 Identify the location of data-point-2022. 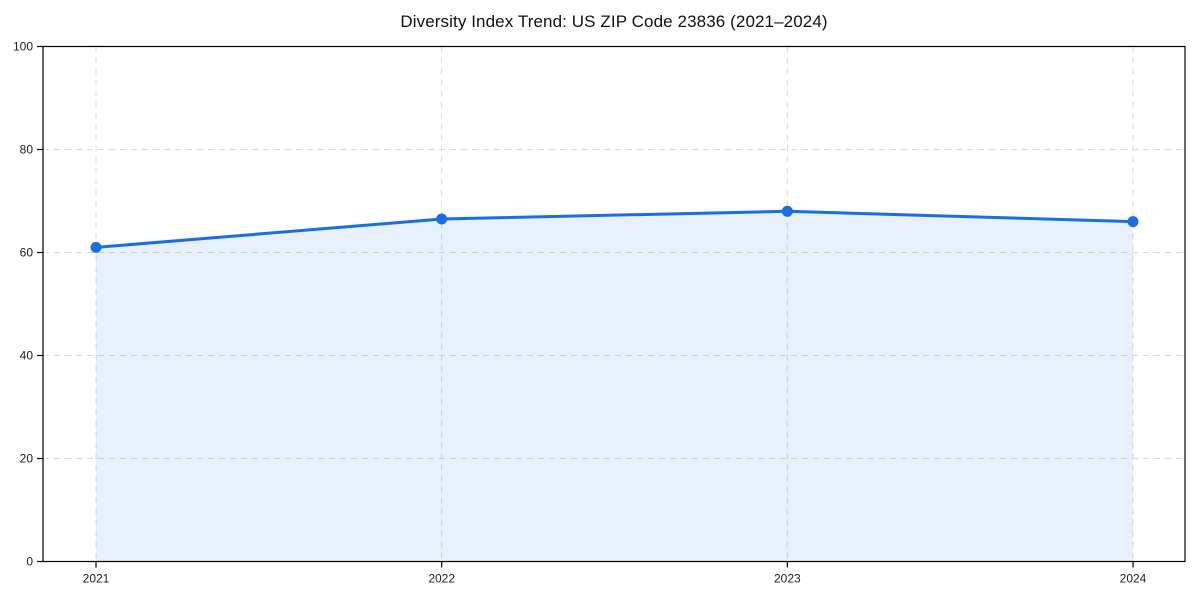
(442, 219).